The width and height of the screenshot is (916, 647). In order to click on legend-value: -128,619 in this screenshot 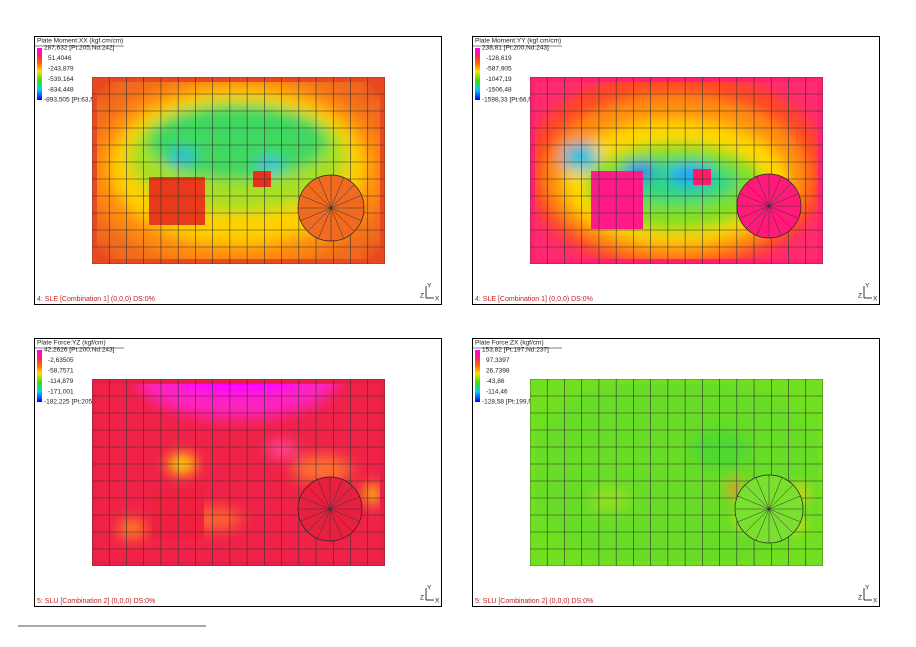, I will do `click(499, 58)`.